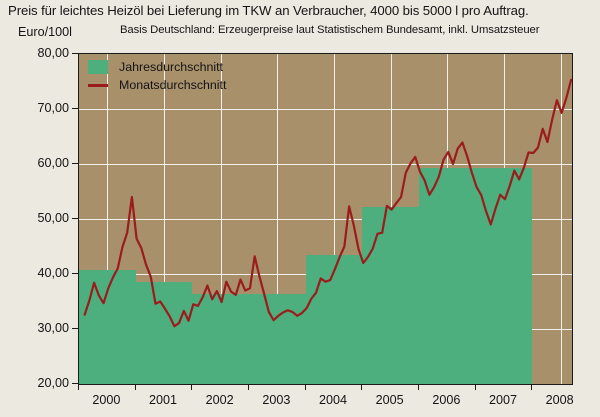 This screenshot has width=600, height=417. Describe the element at coordinates (173, 85) in the screenshot. I see `legend-label-monthly: Monatsdurchschnitt` at that location.